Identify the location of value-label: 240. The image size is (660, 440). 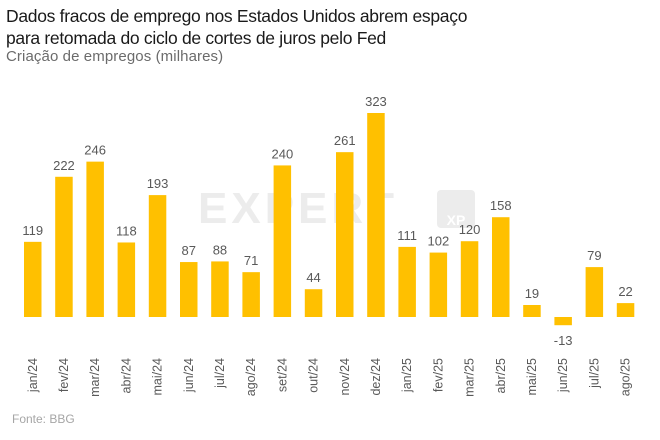
(282, 153).